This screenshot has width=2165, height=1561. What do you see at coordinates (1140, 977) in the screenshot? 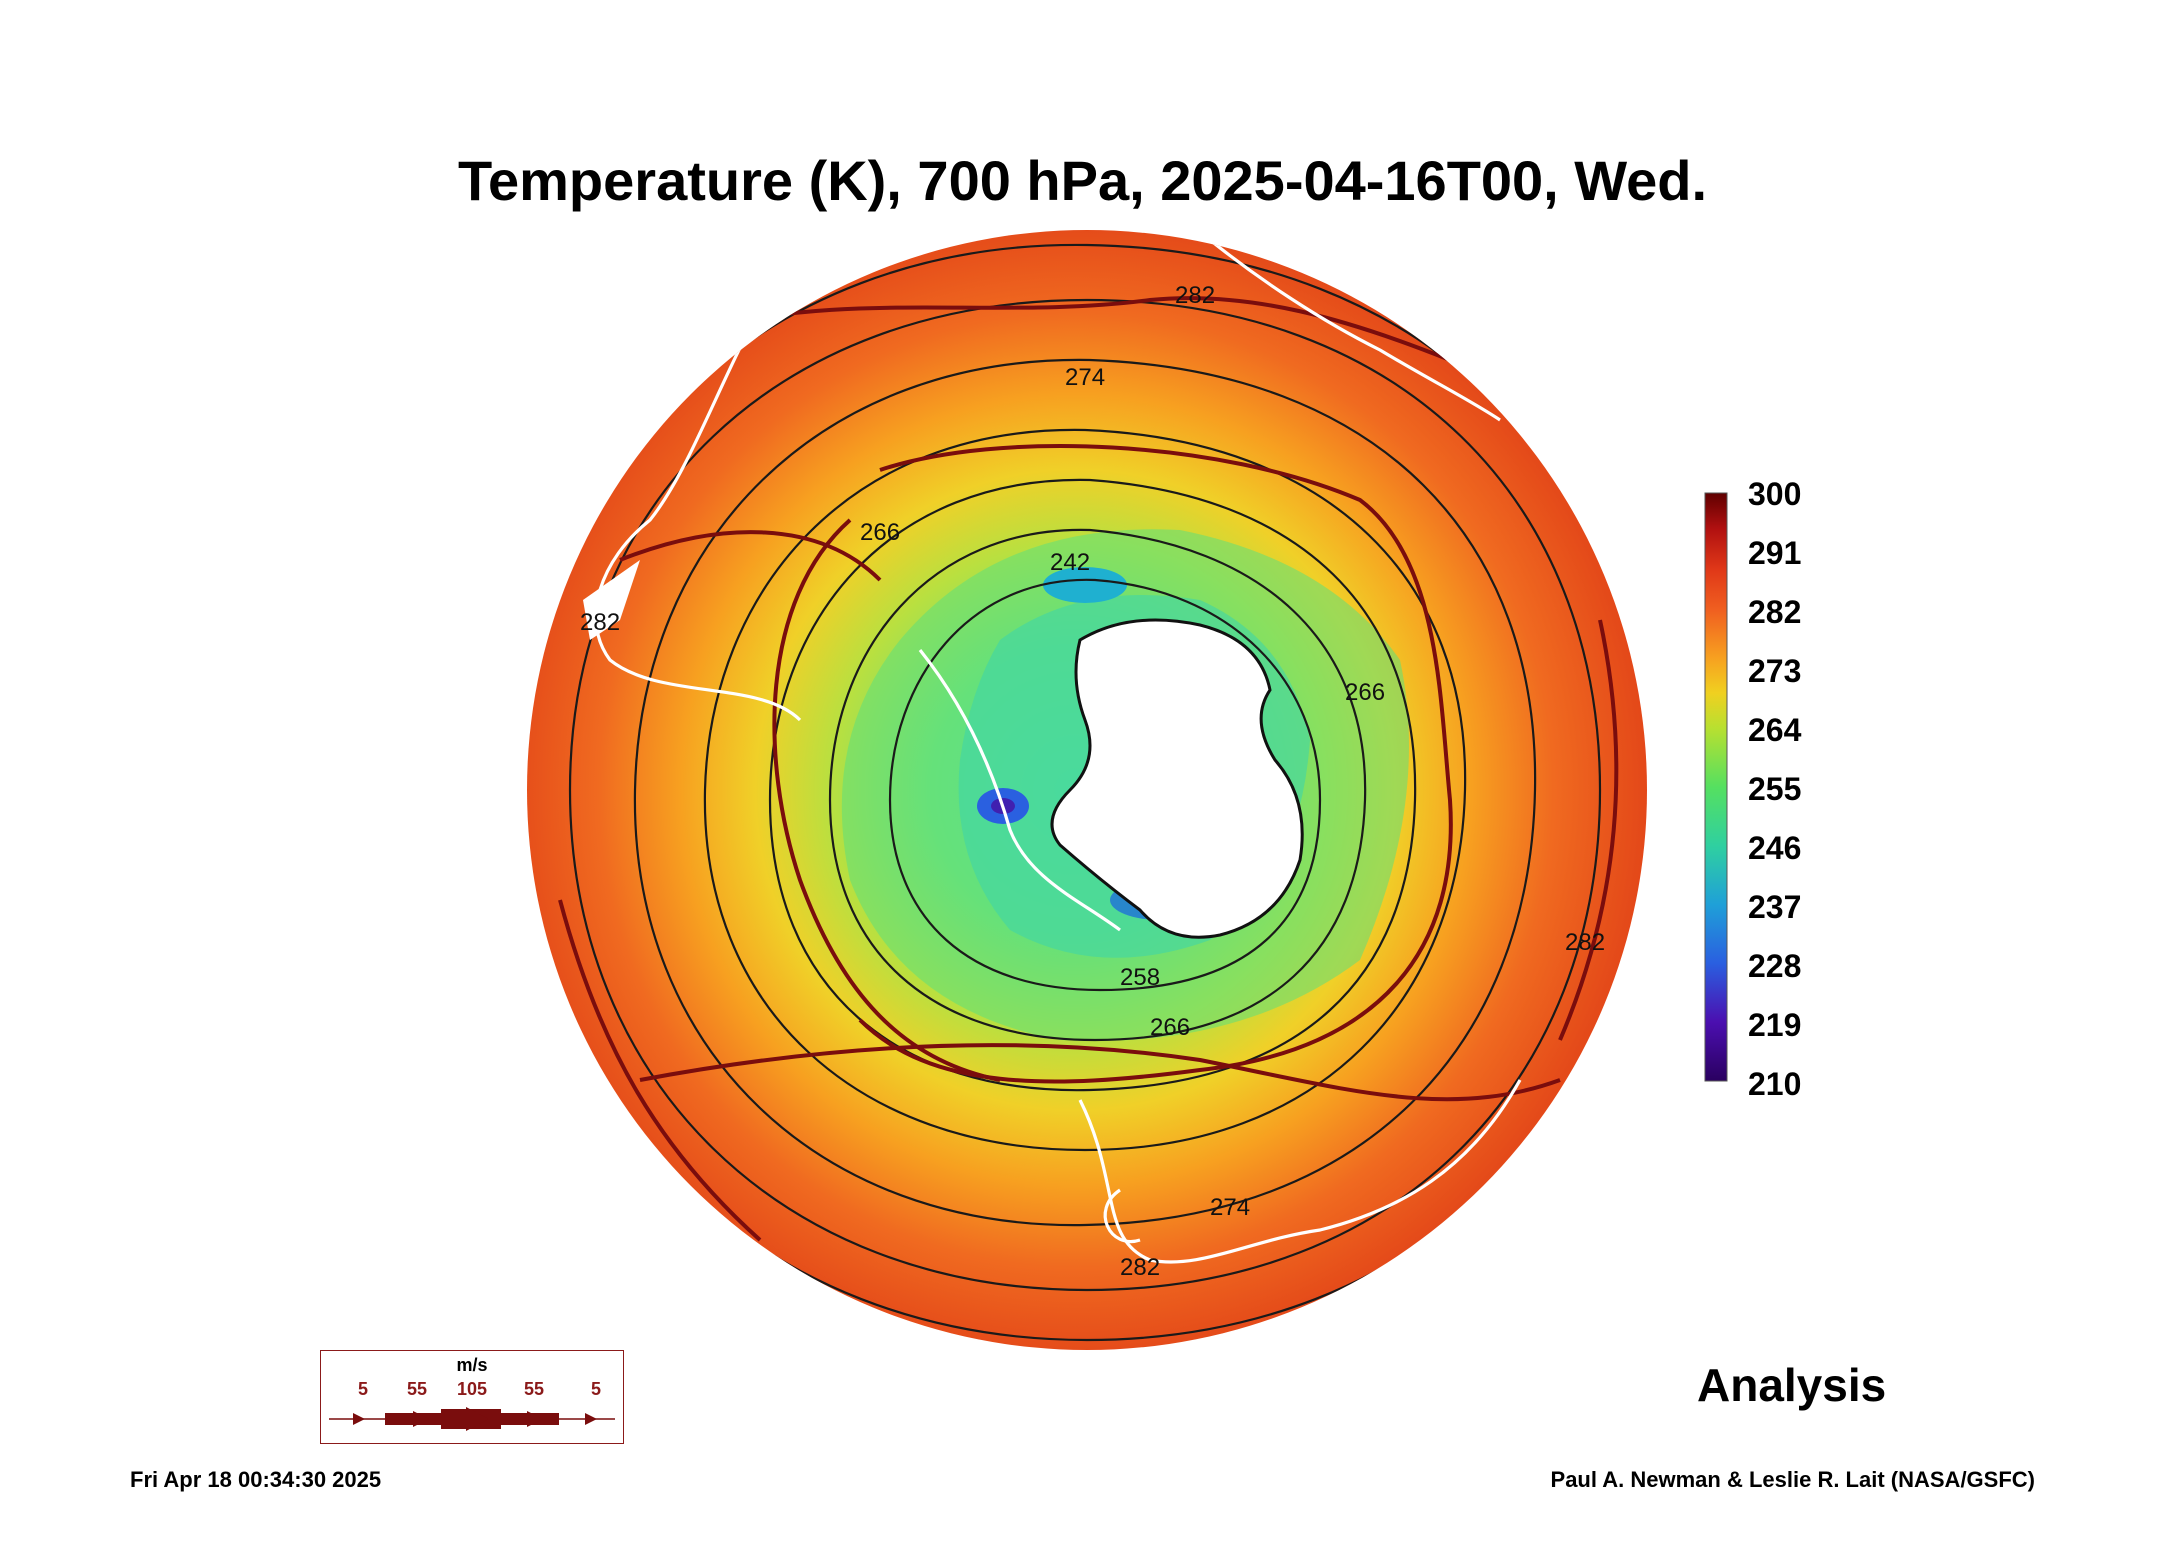
I see `contour-label: 258` at bounding box center [1140, 977].